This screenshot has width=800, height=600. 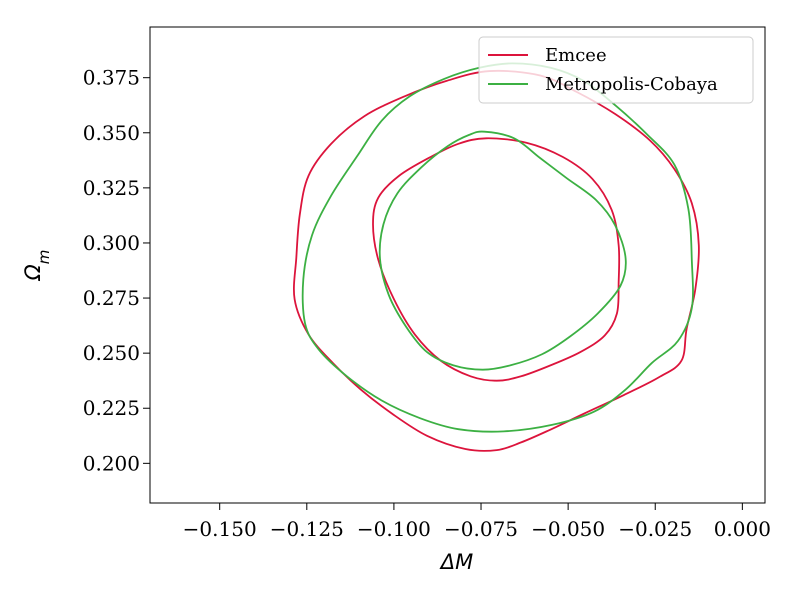 What do you see at coordinates (655, 529) in the screenshot?
I see `x-tick-label: −0.025` at bounding box center [655, 529].